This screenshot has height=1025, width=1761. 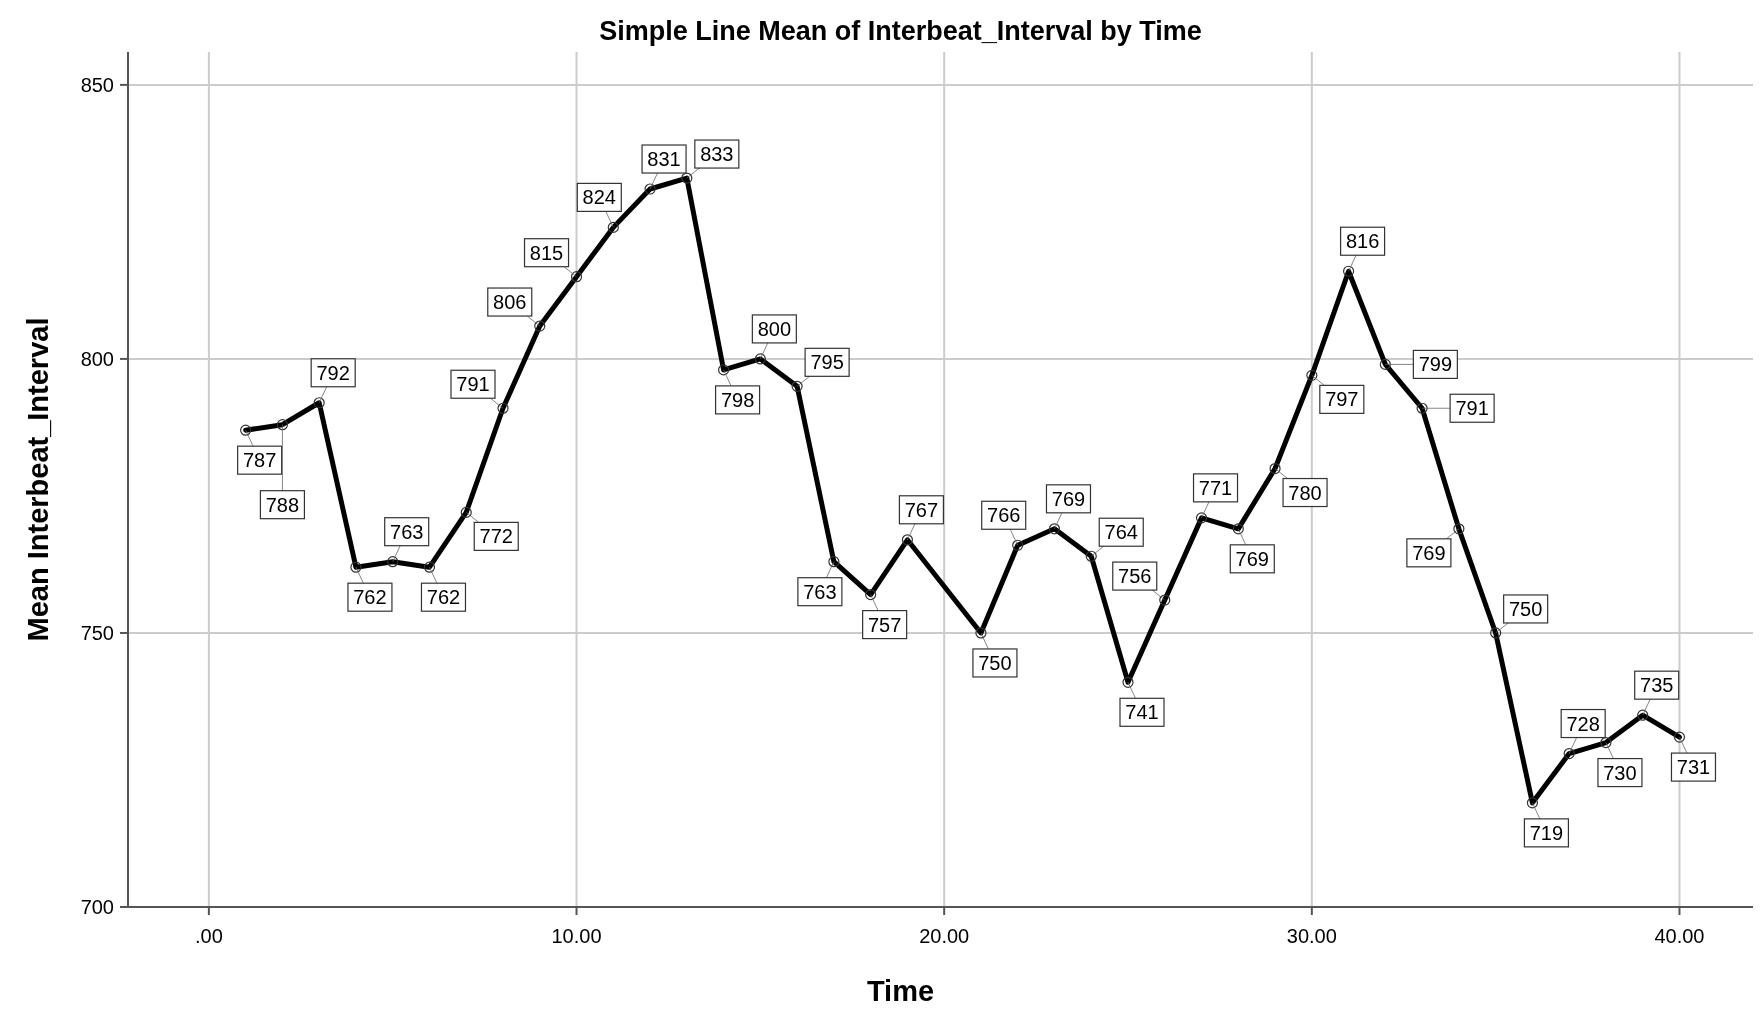 What do you see at coordinates (1362, 241) in the screenshot?
I see `data-label: 816` at bounding box center [1362, 241].